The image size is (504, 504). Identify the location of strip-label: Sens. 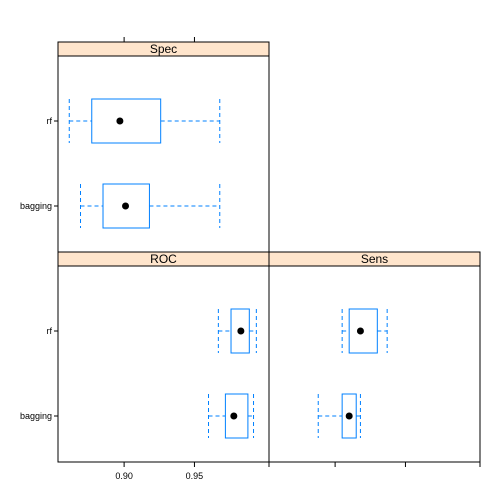
(374, 259).